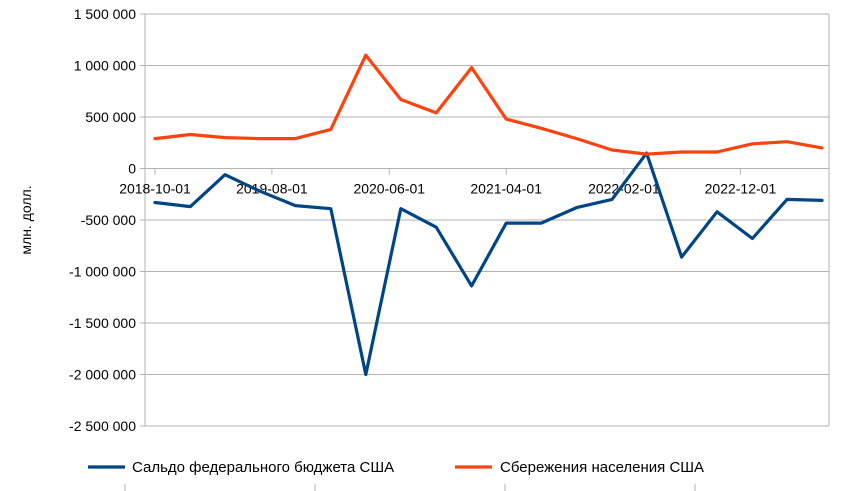  I want to click on x-tick-label: 2021-04-01, so click(506, 189).